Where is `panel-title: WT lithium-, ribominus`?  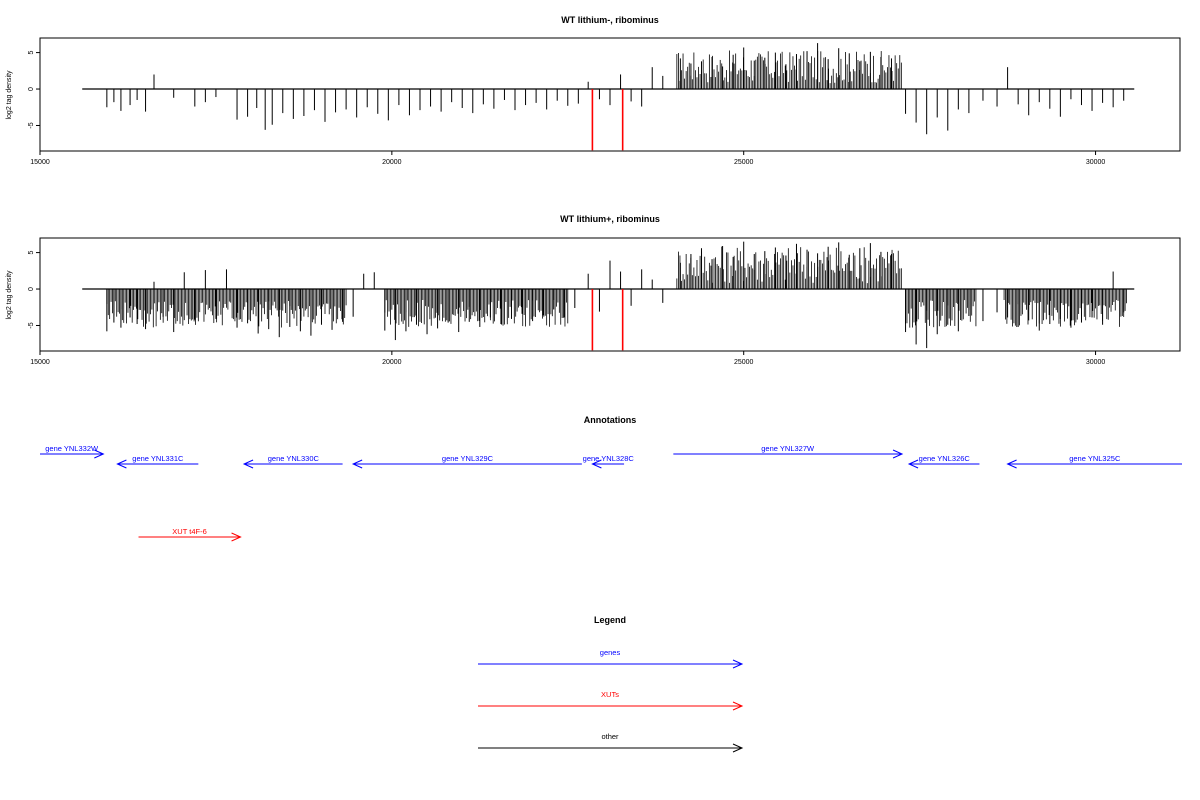 panel-title: WT lithium-, ribominus is located at coordinates (610, 20).